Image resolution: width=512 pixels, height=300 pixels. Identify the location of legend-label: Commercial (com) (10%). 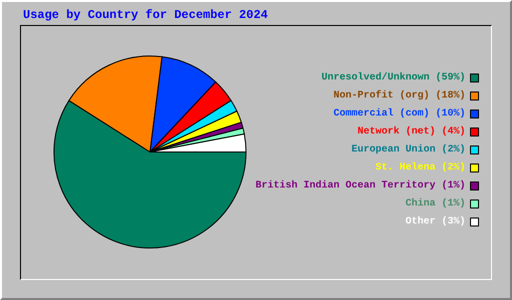
(399, 114).